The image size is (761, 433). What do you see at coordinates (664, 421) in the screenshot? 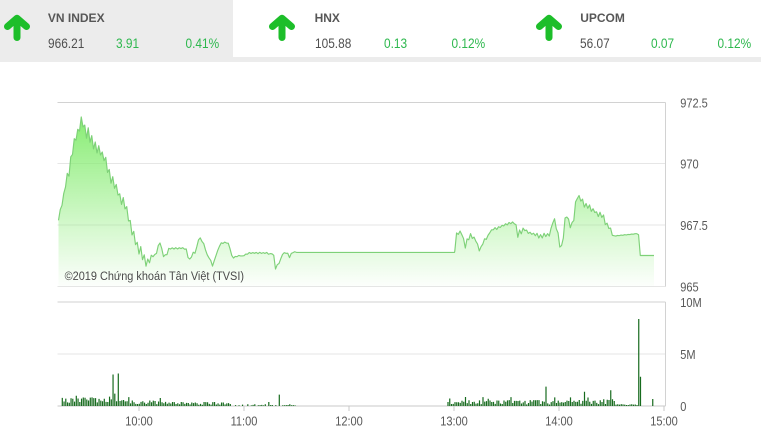
I see `svg-text: 15:00` at bounding box center [664, 421].